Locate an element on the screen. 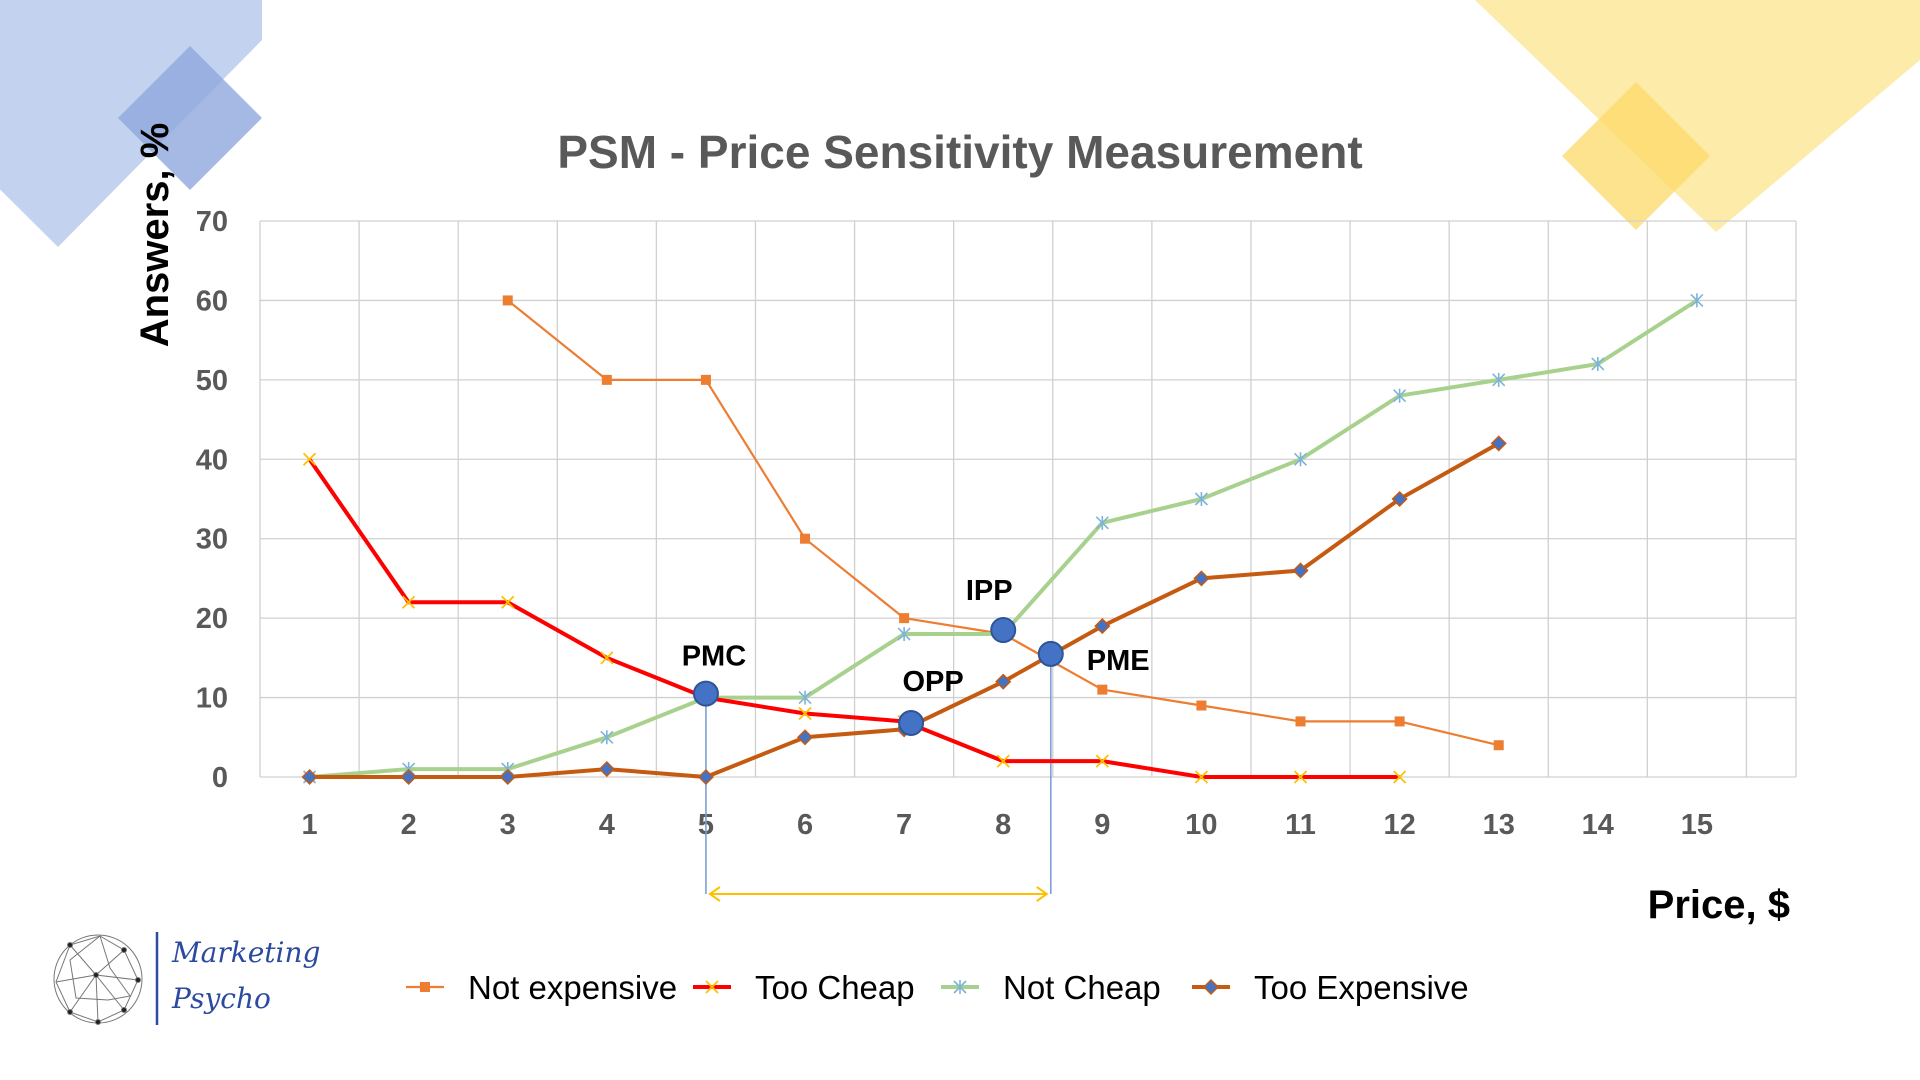 This screenshot has width=1920, height=1080. x-tick-label: 12 is located at coordinates (1399, 825).